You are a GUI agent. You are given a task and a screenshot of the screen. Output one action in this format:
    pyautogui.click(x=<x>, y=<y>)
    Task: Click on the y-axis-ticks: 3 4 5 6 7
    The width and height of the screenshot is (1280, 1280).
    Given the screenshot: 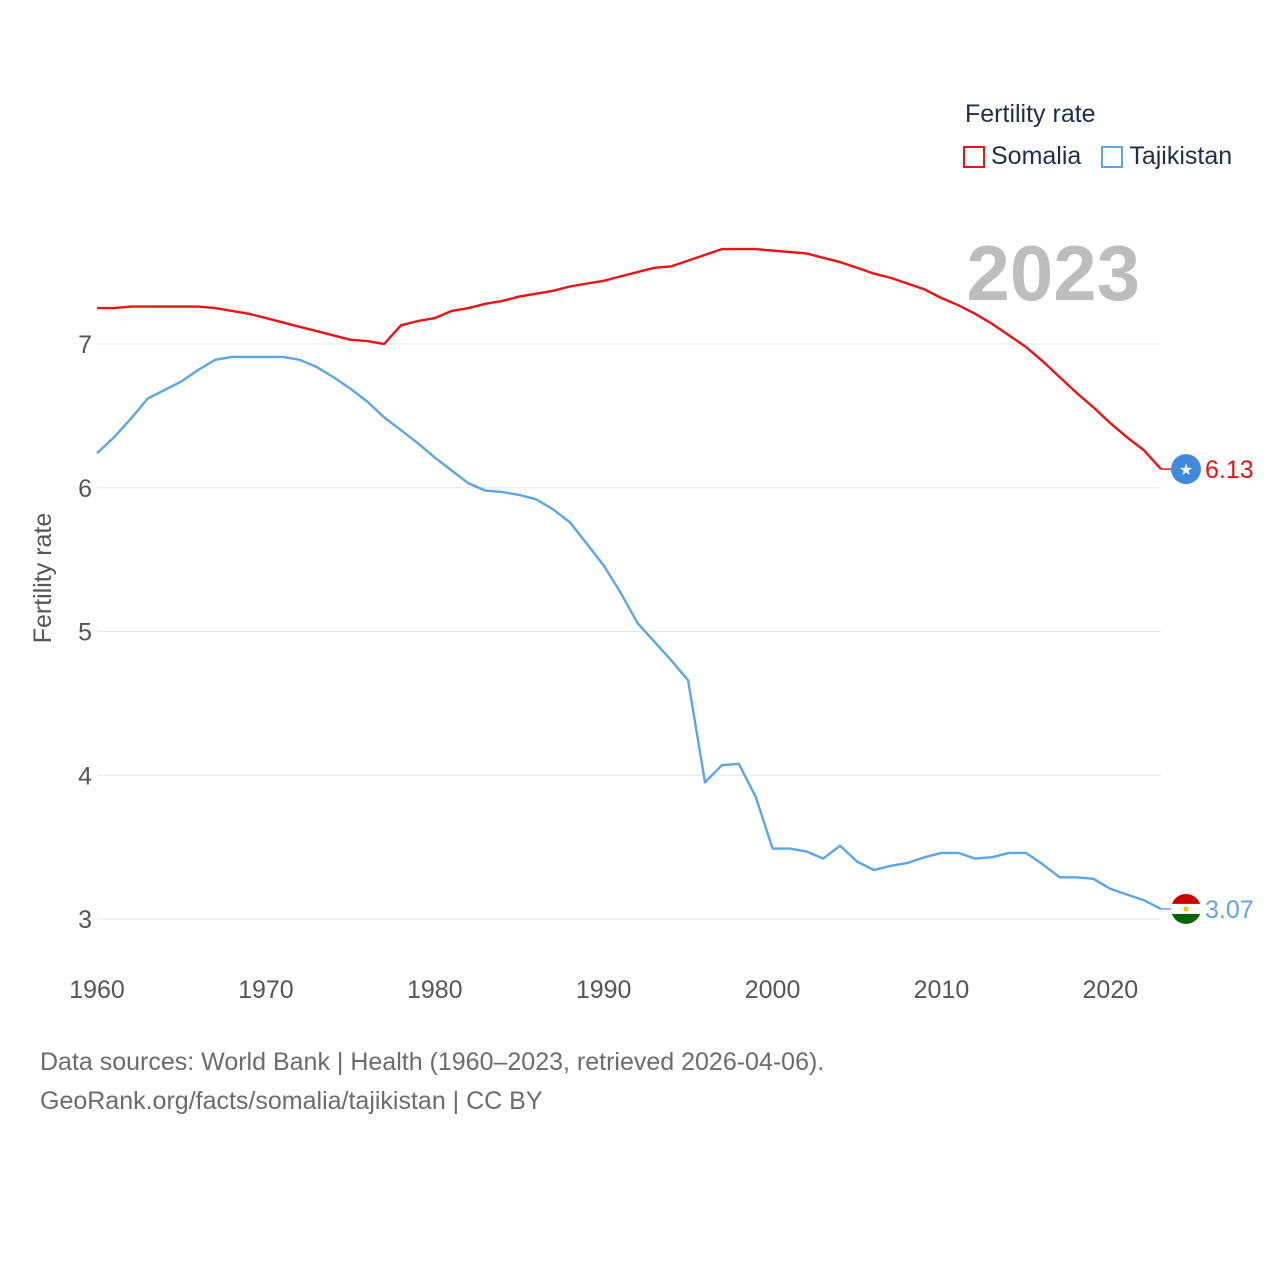 What is the action you would take?
    pyautogui.click(x=85, y=632)
    